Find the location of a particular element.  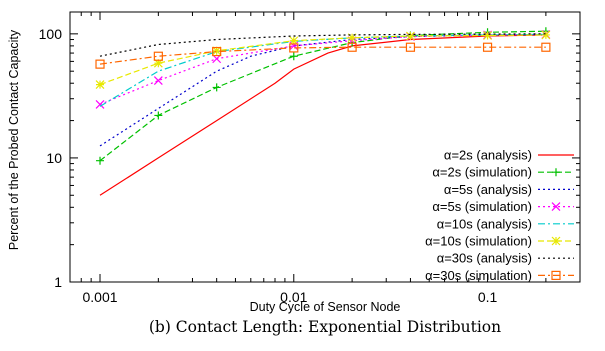

legend-entry-6: α=10s (simulation) is located at coordinates (499, 241).